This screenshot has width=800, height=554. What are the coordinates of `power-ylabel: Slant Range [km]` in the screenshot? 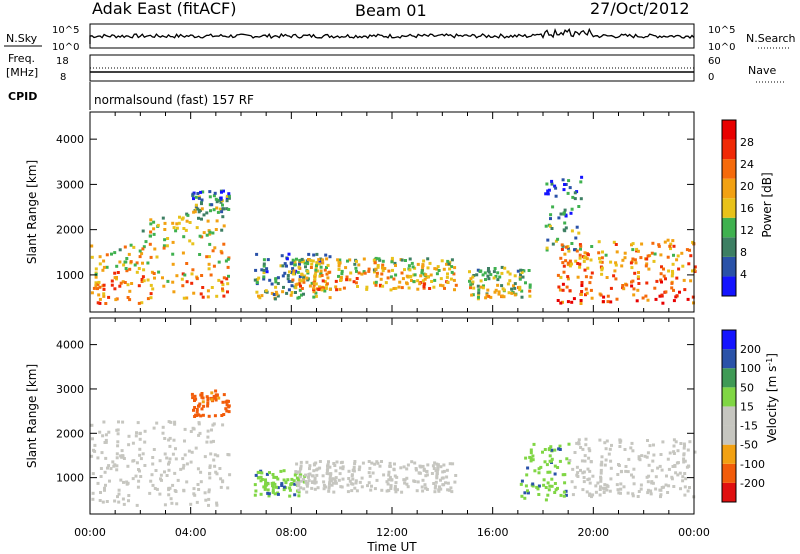 It's located at (32, 212).